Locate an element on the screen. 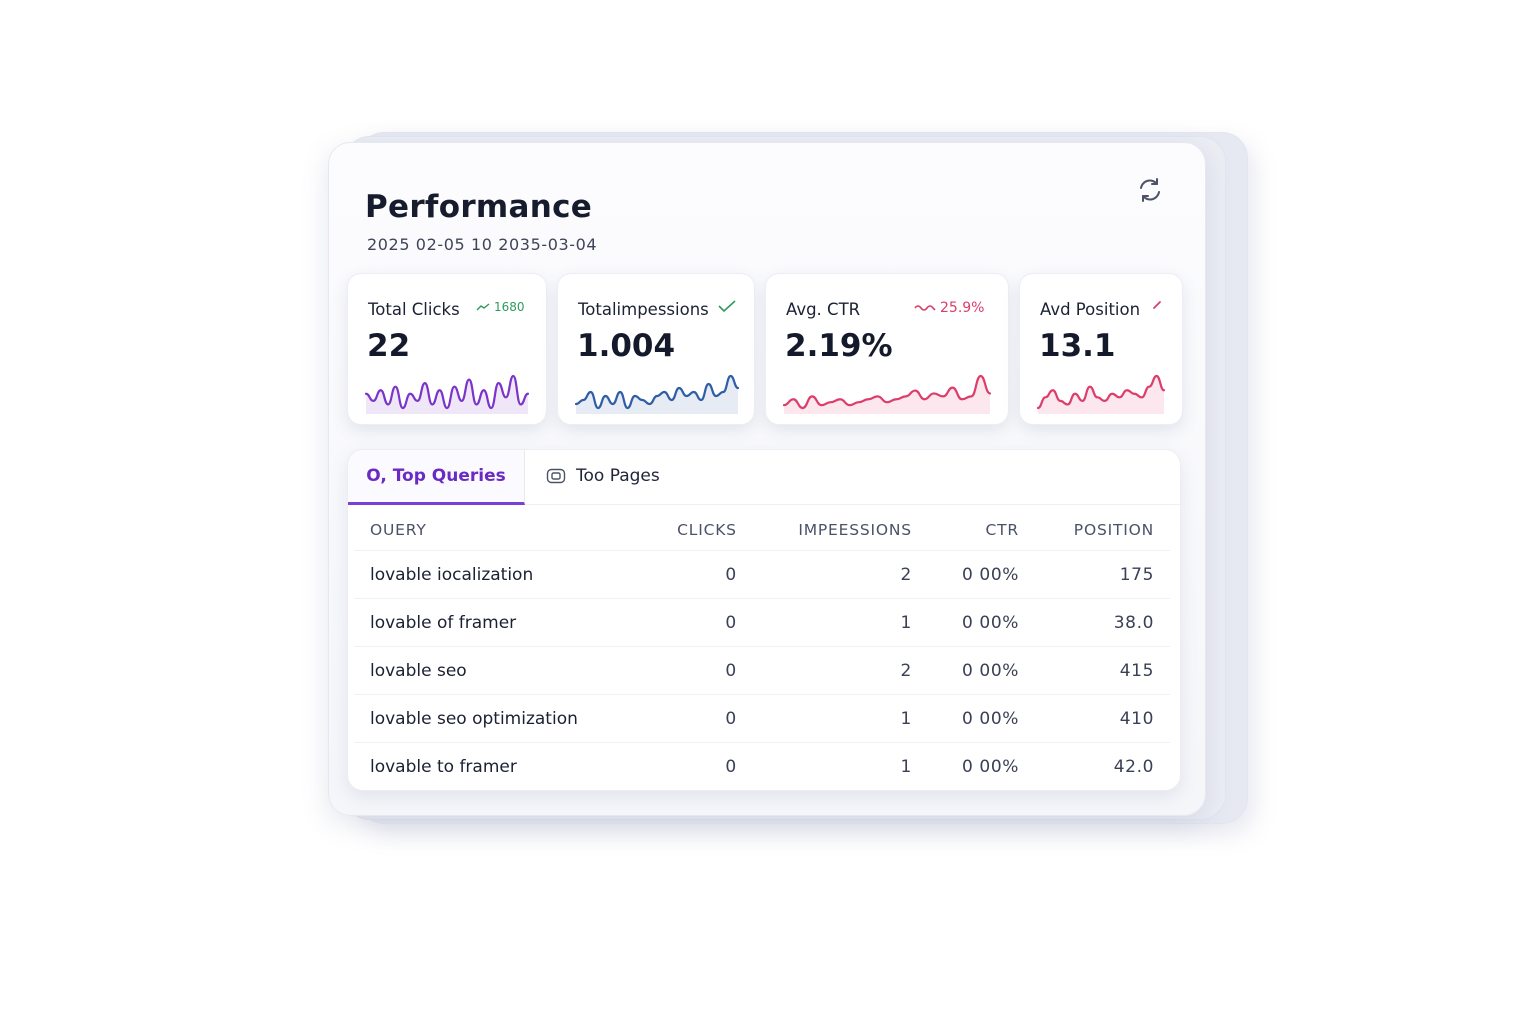  kpi-trend: 1680 is located at coordinates (500, 307).